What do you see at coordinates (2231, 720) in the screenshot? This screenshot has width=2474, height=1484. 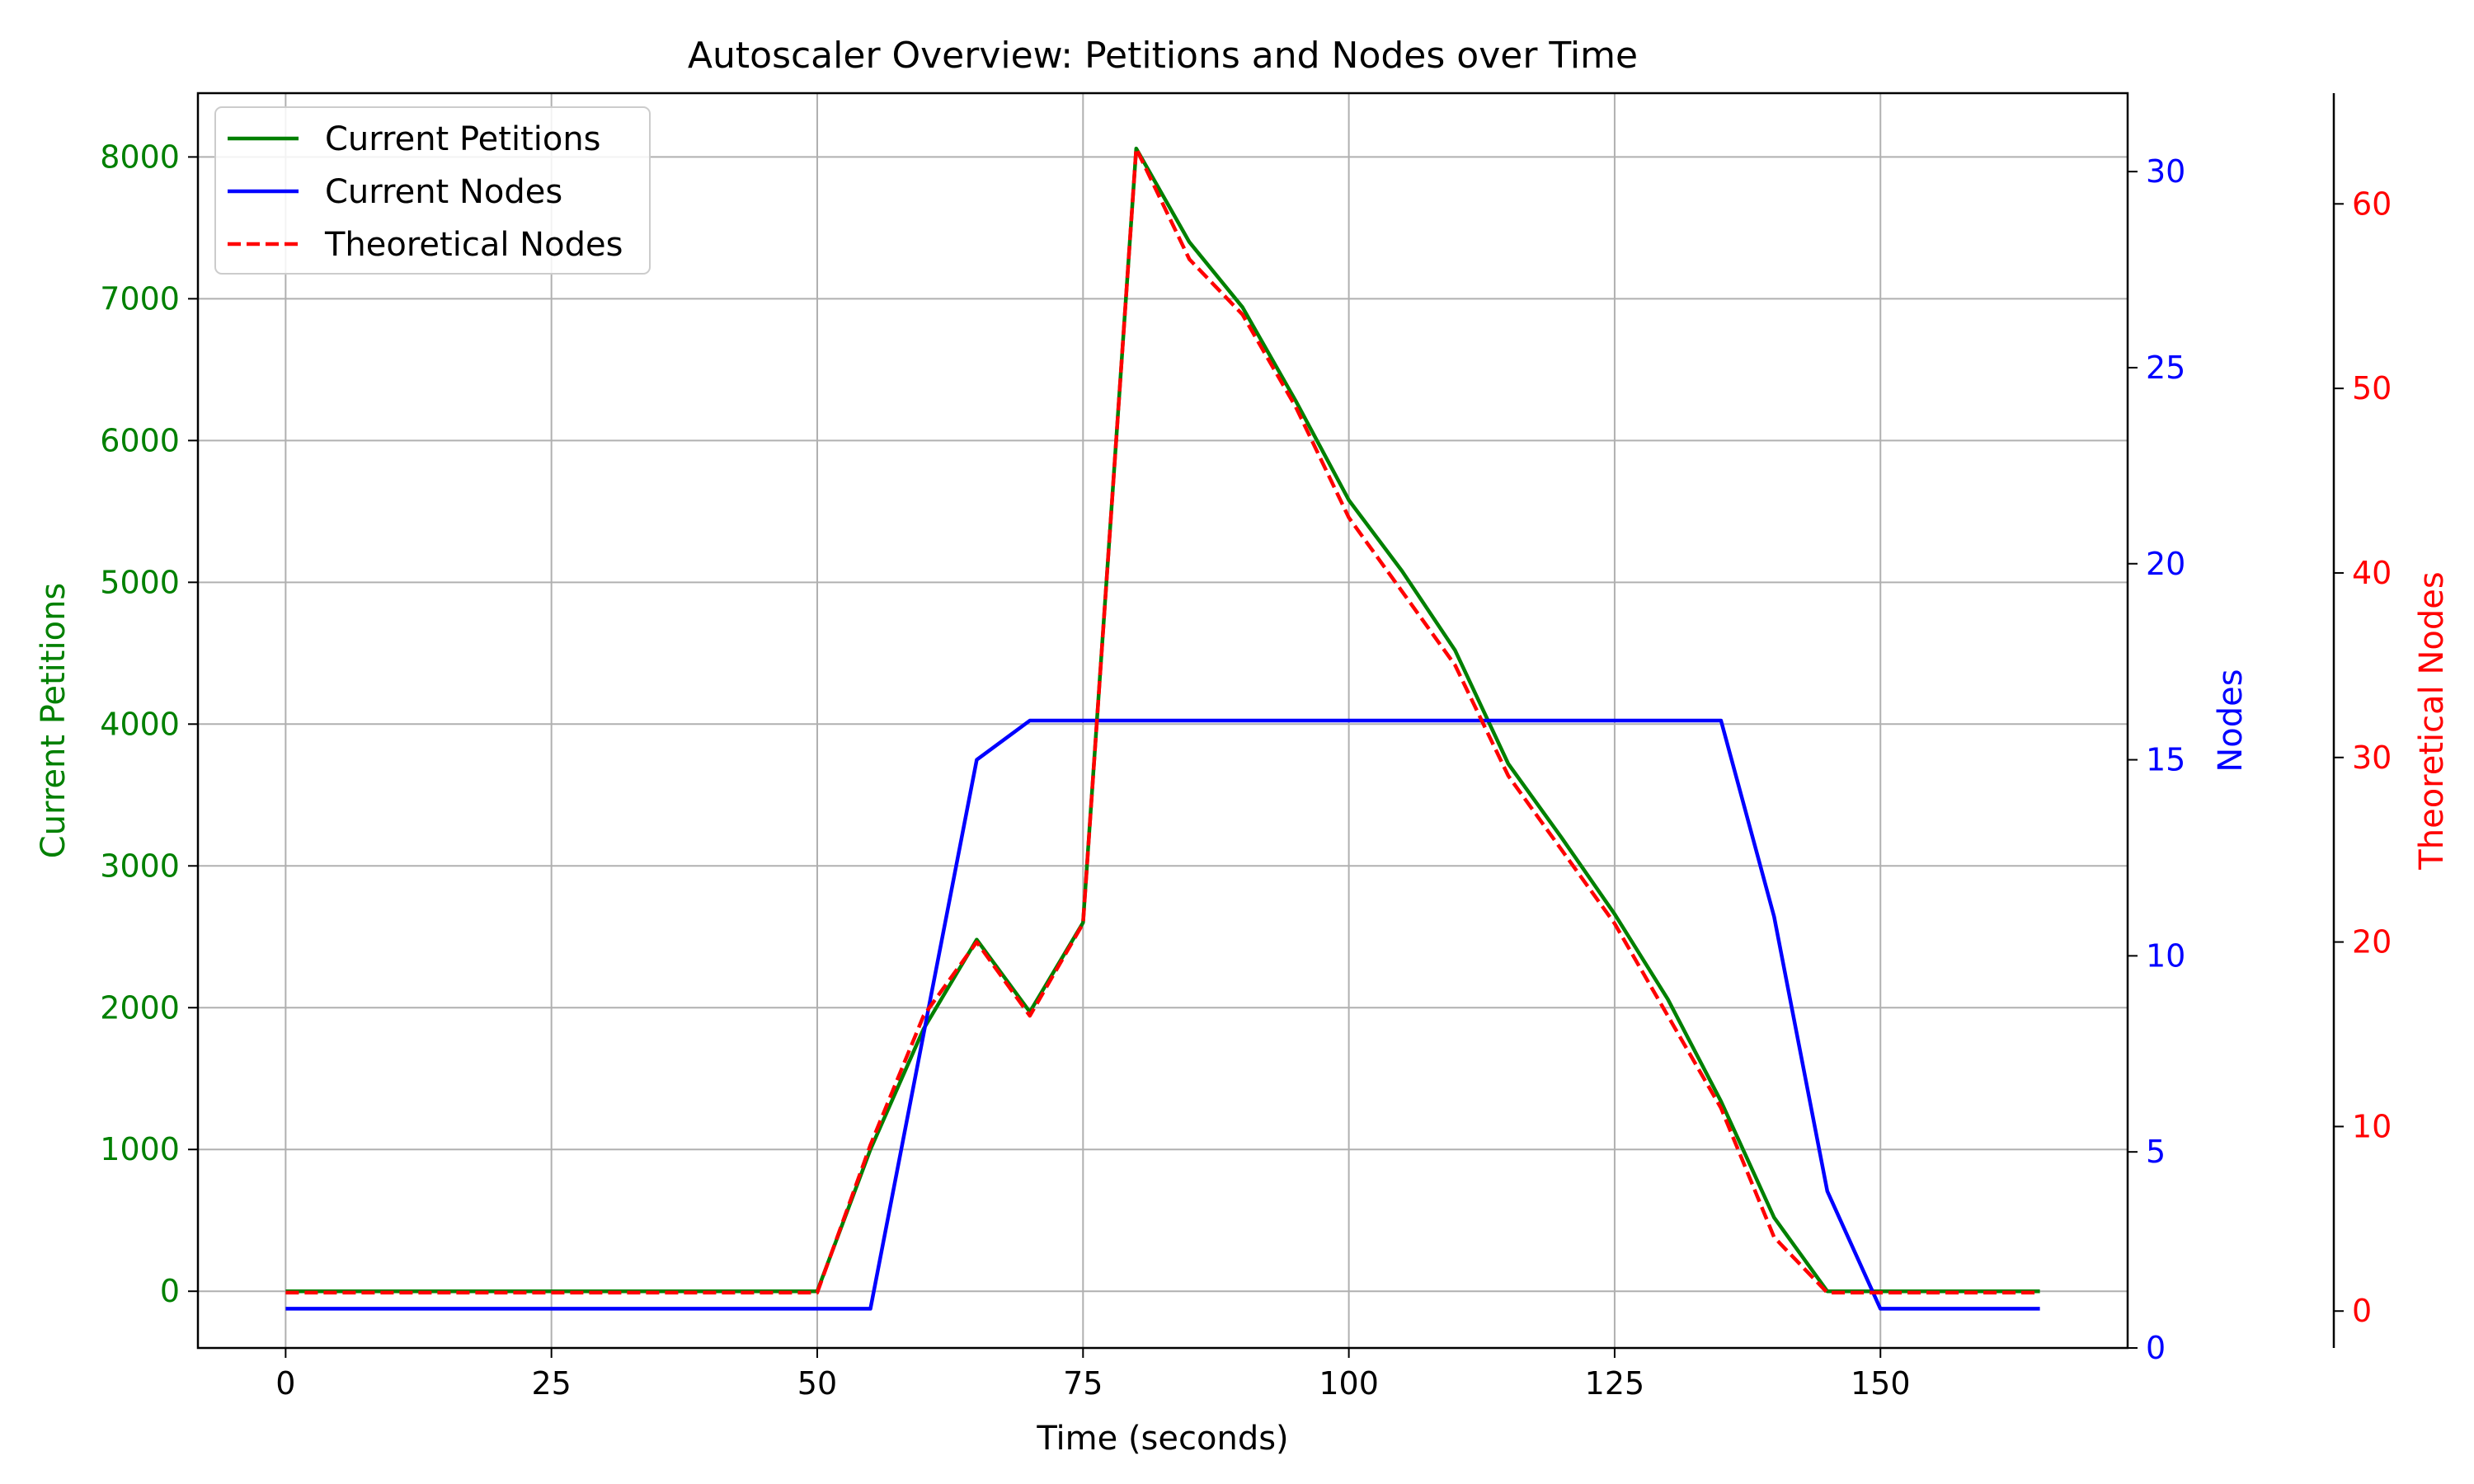 I see `y-axis-label-nodes: Nodes` at bounding box center [2231, 720].